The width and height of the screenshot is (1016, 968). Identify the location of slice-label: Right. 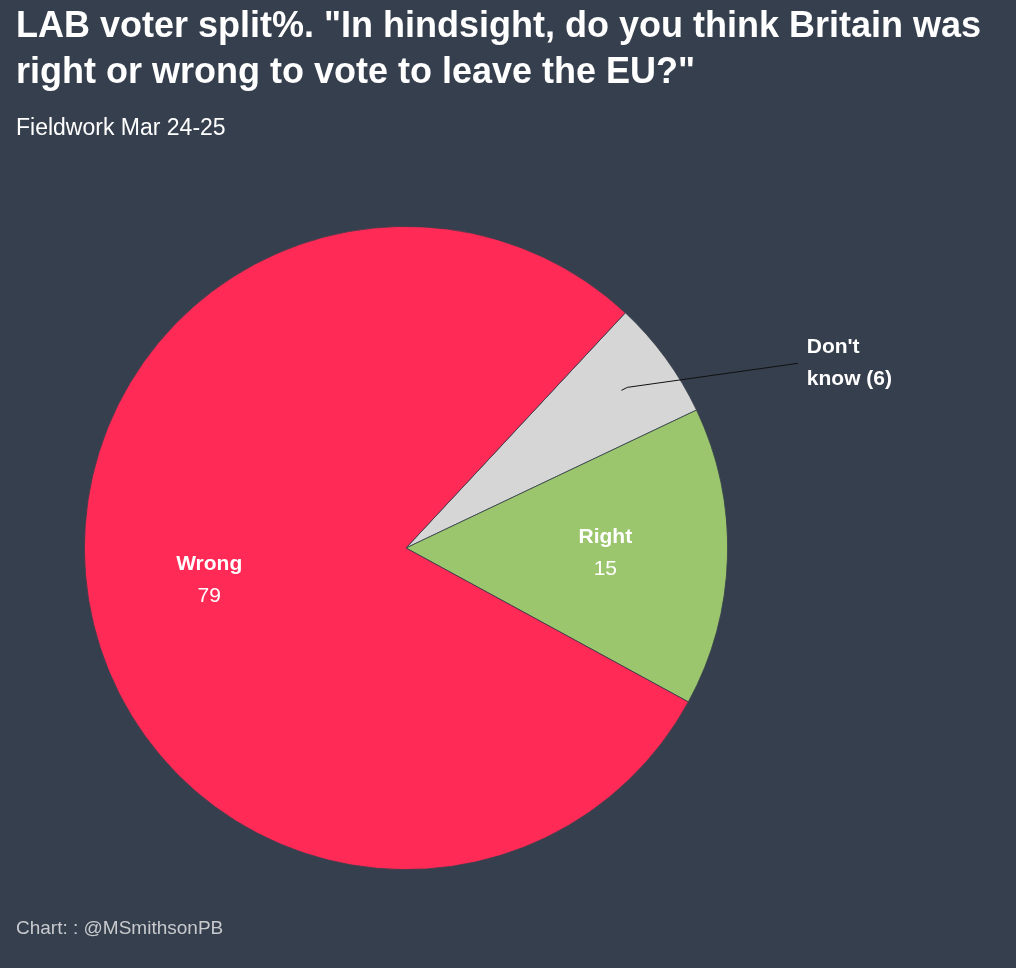
(605, 536).